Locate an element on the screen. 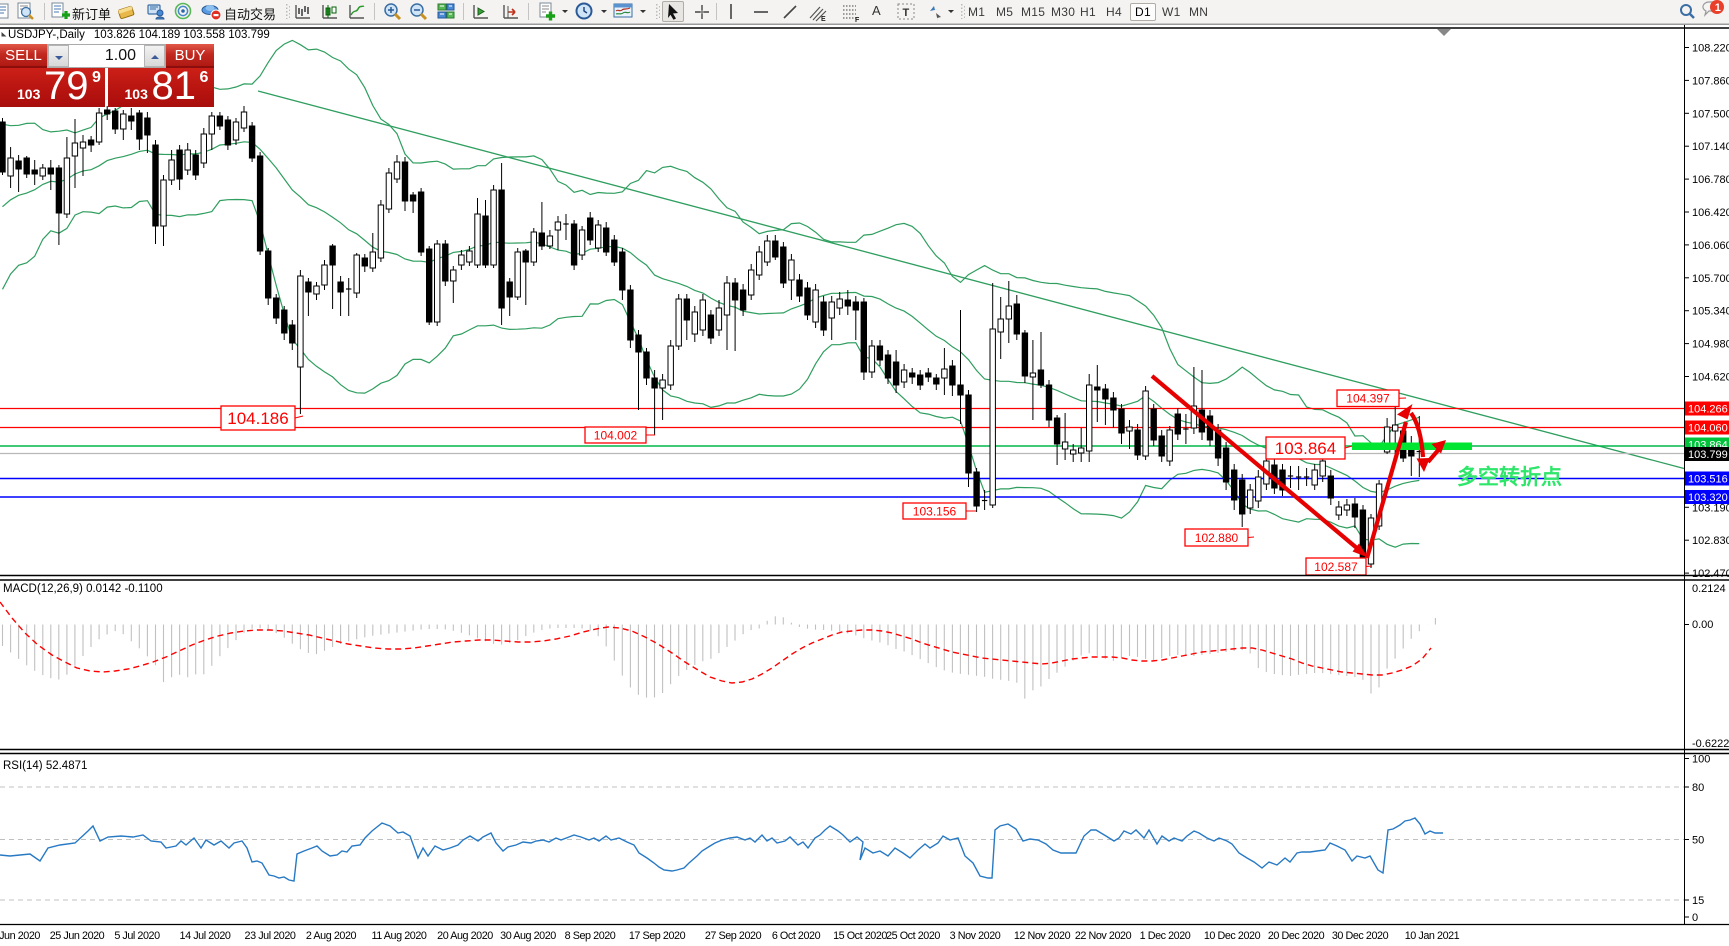 The height and width of the screenshot is (946, 1729). svg-text: n Jun 2020 is located at coordinates (20, 936).